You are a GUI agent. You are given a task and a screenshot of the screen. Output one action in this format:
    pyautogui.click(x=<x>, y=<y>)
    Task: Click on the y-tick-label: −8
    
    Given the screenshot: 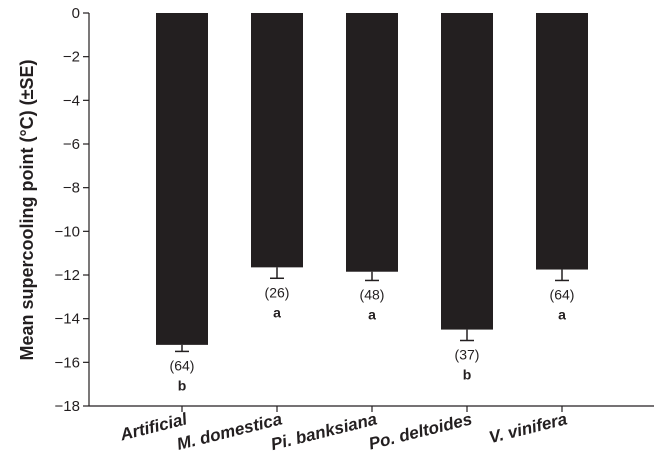 What is the action you would take?
    pyautogui.click(x=71, y=188)
    